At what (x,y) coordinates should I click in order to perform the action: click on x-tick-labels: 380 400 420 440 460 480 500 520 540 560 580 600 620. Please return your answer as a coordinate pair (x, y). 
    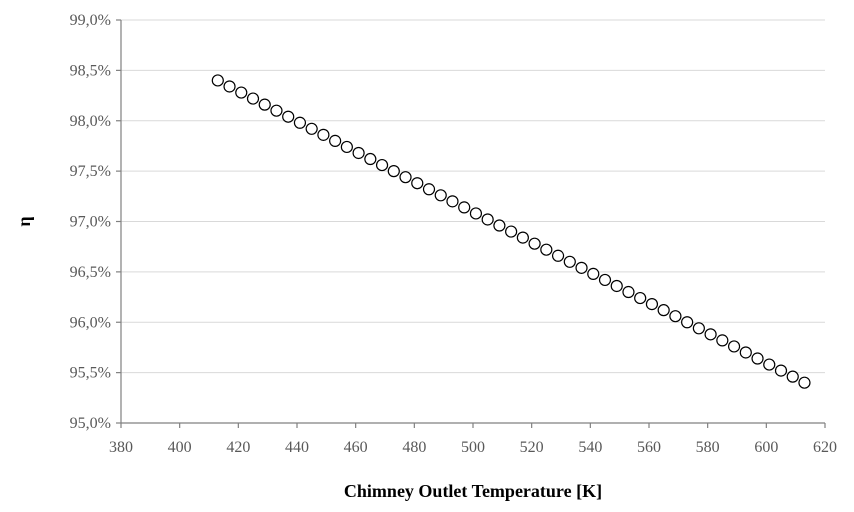
    Looking at the image, I should click on (473, 447).